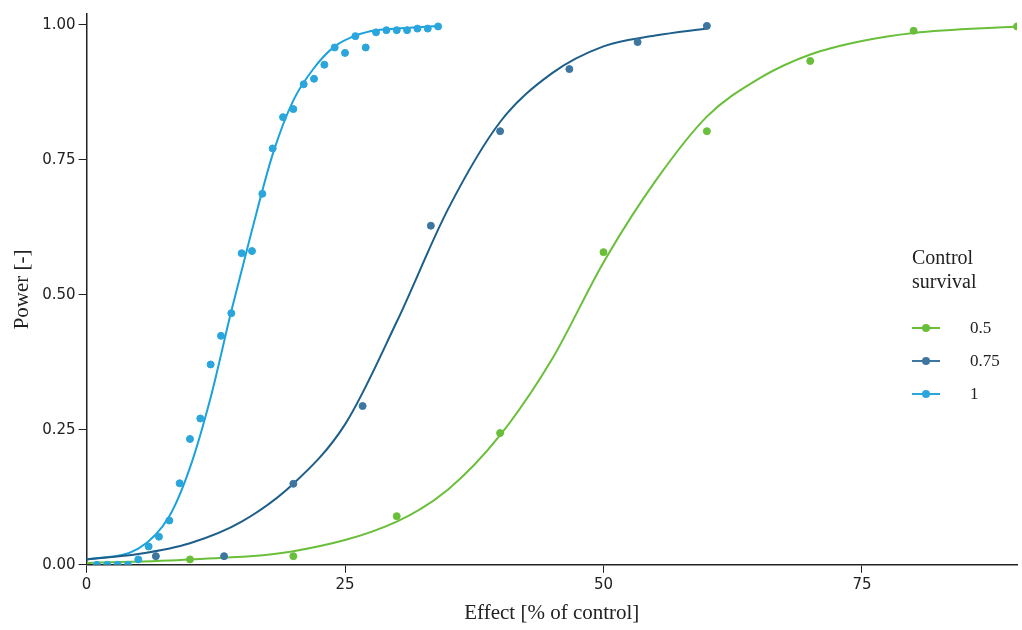 The height and width of the screenshot is (630, 1022). Describe the element at coordinates (945, 269) in the screenshot. I see `legend-title: Control survival` at that location.